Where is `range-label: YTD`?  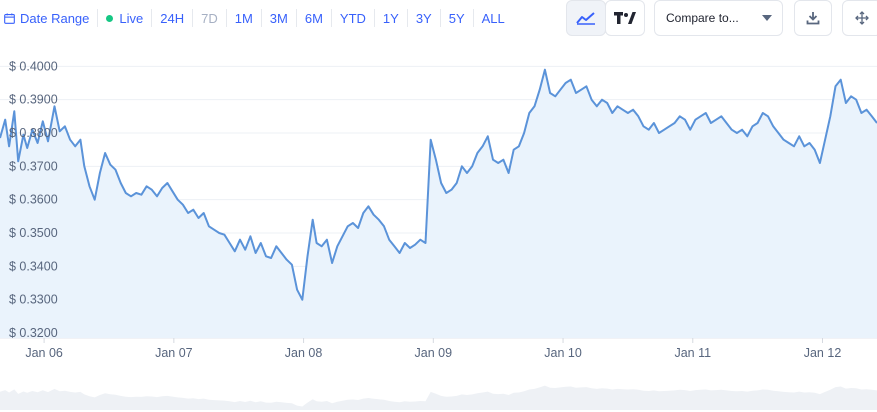 range-label: YTD is located at coordinates (352, 18).